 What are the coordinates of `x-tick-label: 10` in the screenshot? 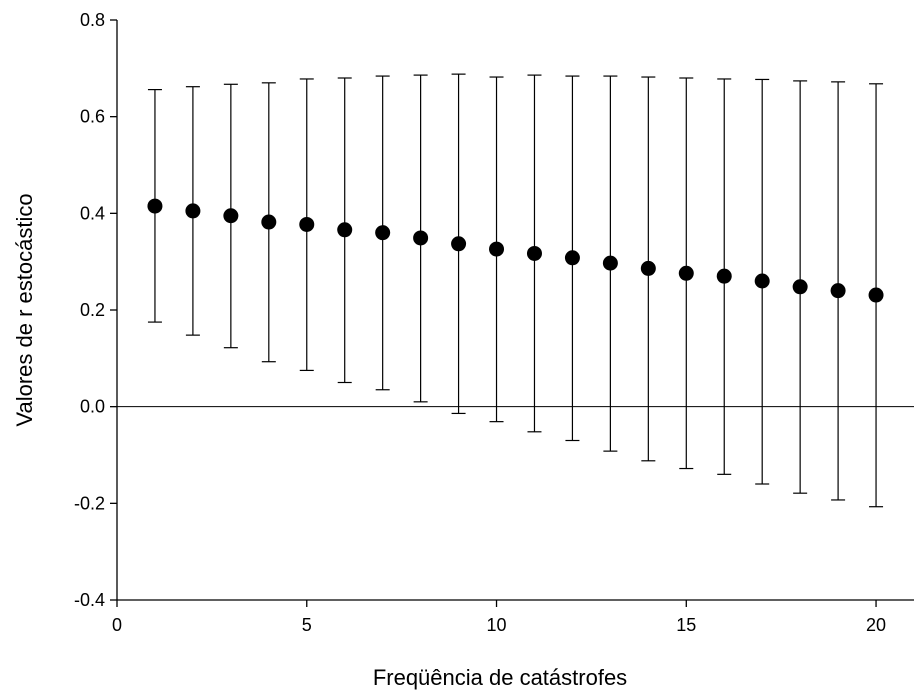 It's located at (497, 625).